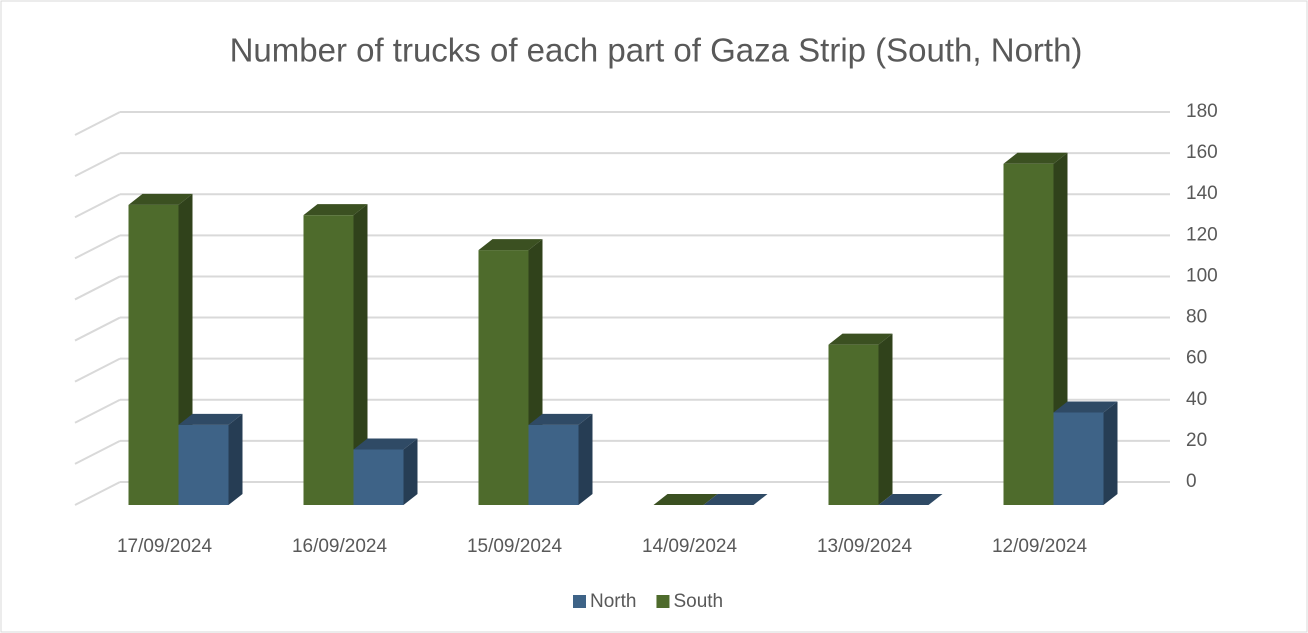  Describe the element at coordinates (1196, 358) in the screenshot. I see `y-tick-label: 60` at that location.